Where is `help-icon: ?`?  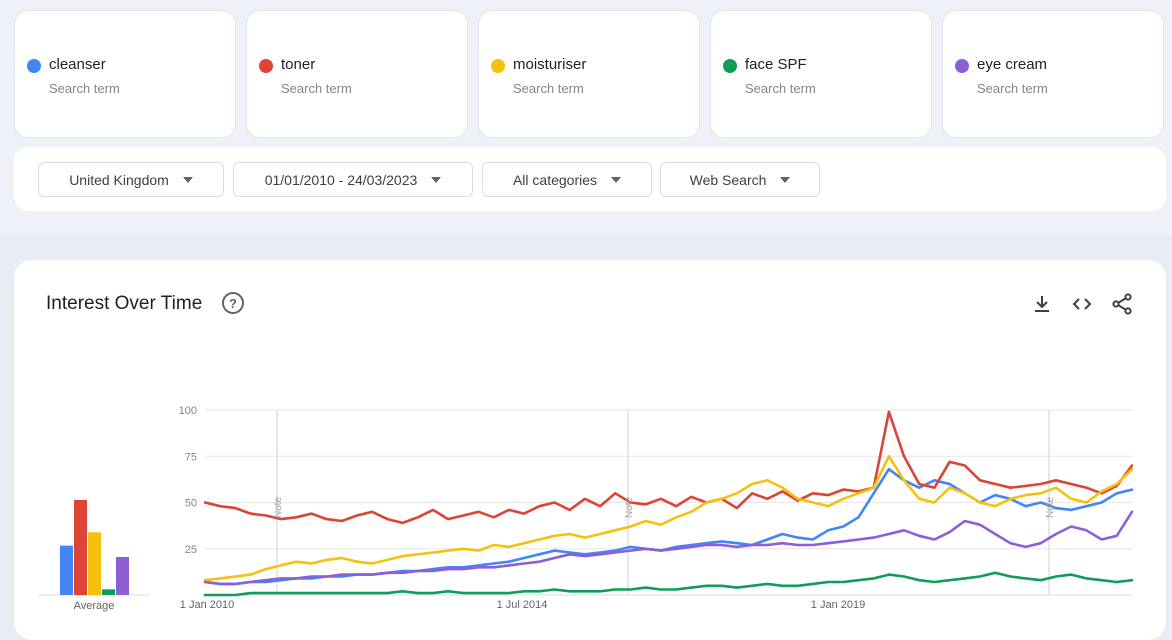 help-icon: ? is located at coordinates (233, 303).